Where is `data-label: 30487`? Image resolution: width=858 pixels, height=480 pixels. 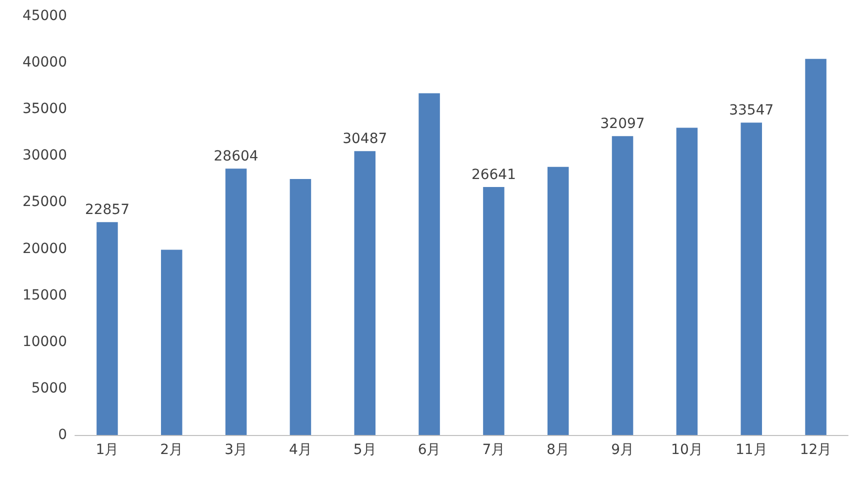
data-label: 30487 is located at coordinates (365, 139).